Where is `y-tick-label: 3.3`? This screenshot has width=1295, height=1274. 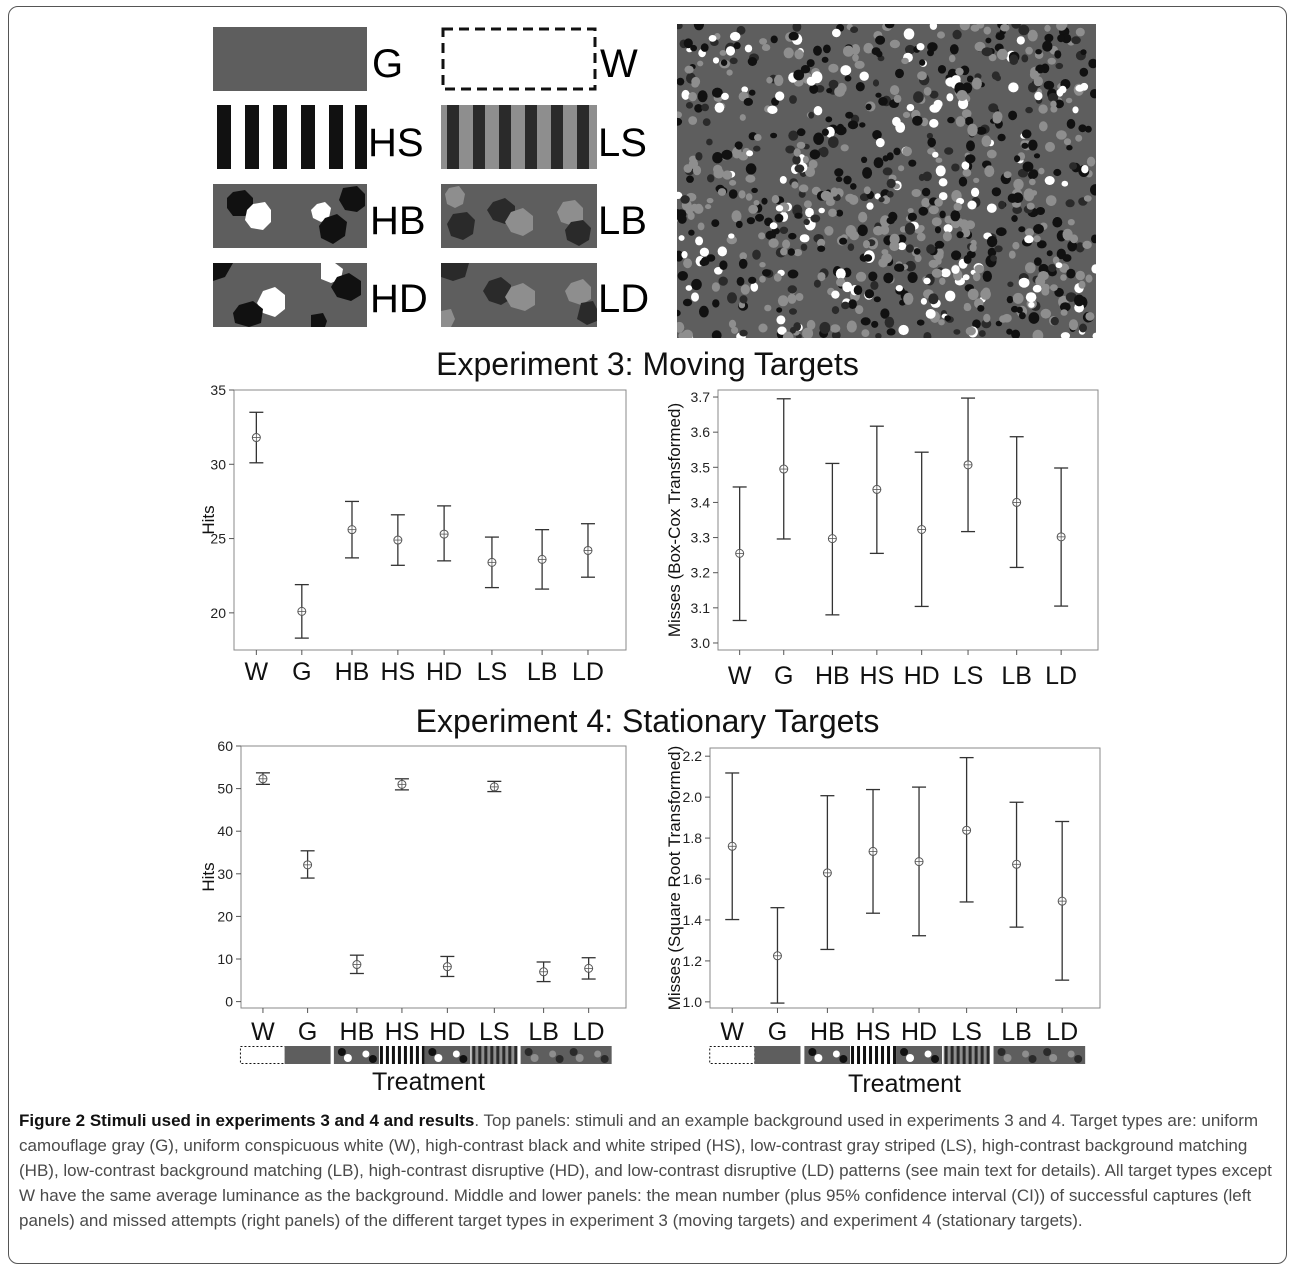 y-tick-label: 3.3 is located at coordinates (701, 538).